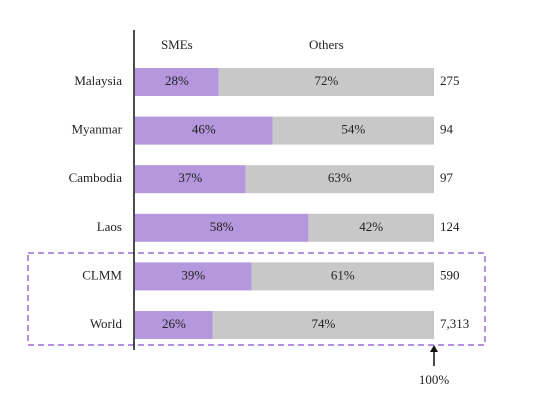 The width and height of the screenshot is (535, 400). What do you see at coordinates (96, 129) in the screenshot?
I see `category-label: Myanmar` at bounding box center [96, 129].